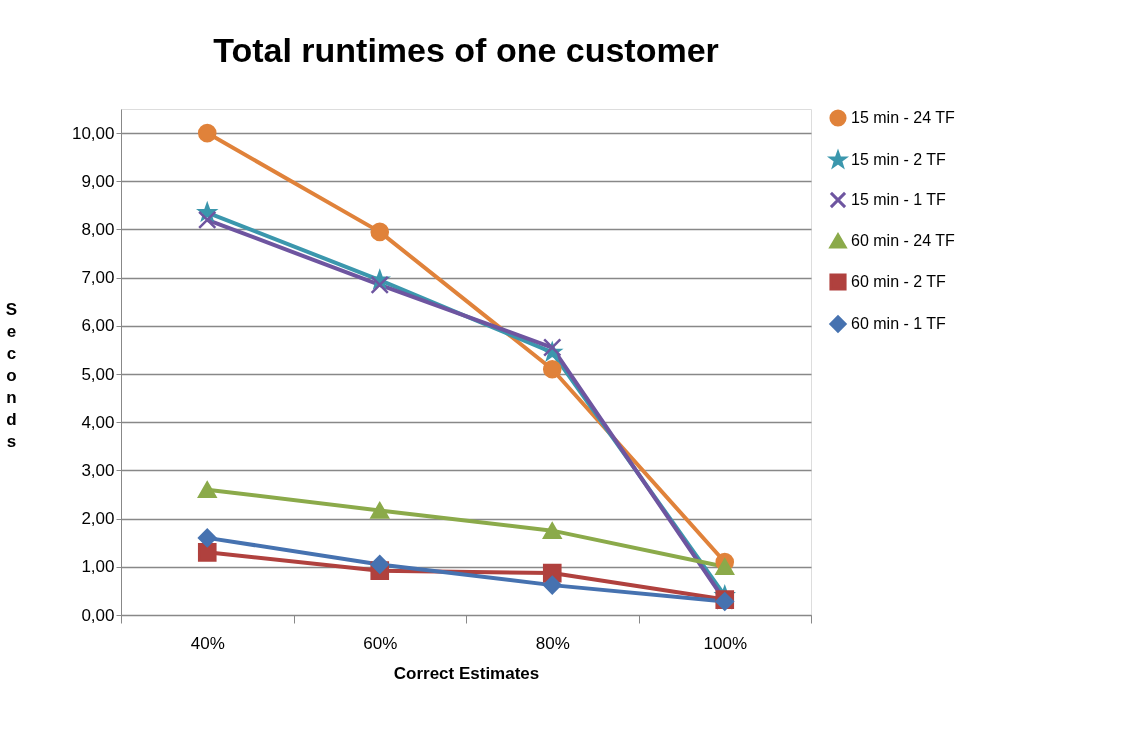  What do you see at coordinates (899, 281) in the screenshot?
I see `legend-label: 60 min - 2 TF` at bounding box center [899, 281].